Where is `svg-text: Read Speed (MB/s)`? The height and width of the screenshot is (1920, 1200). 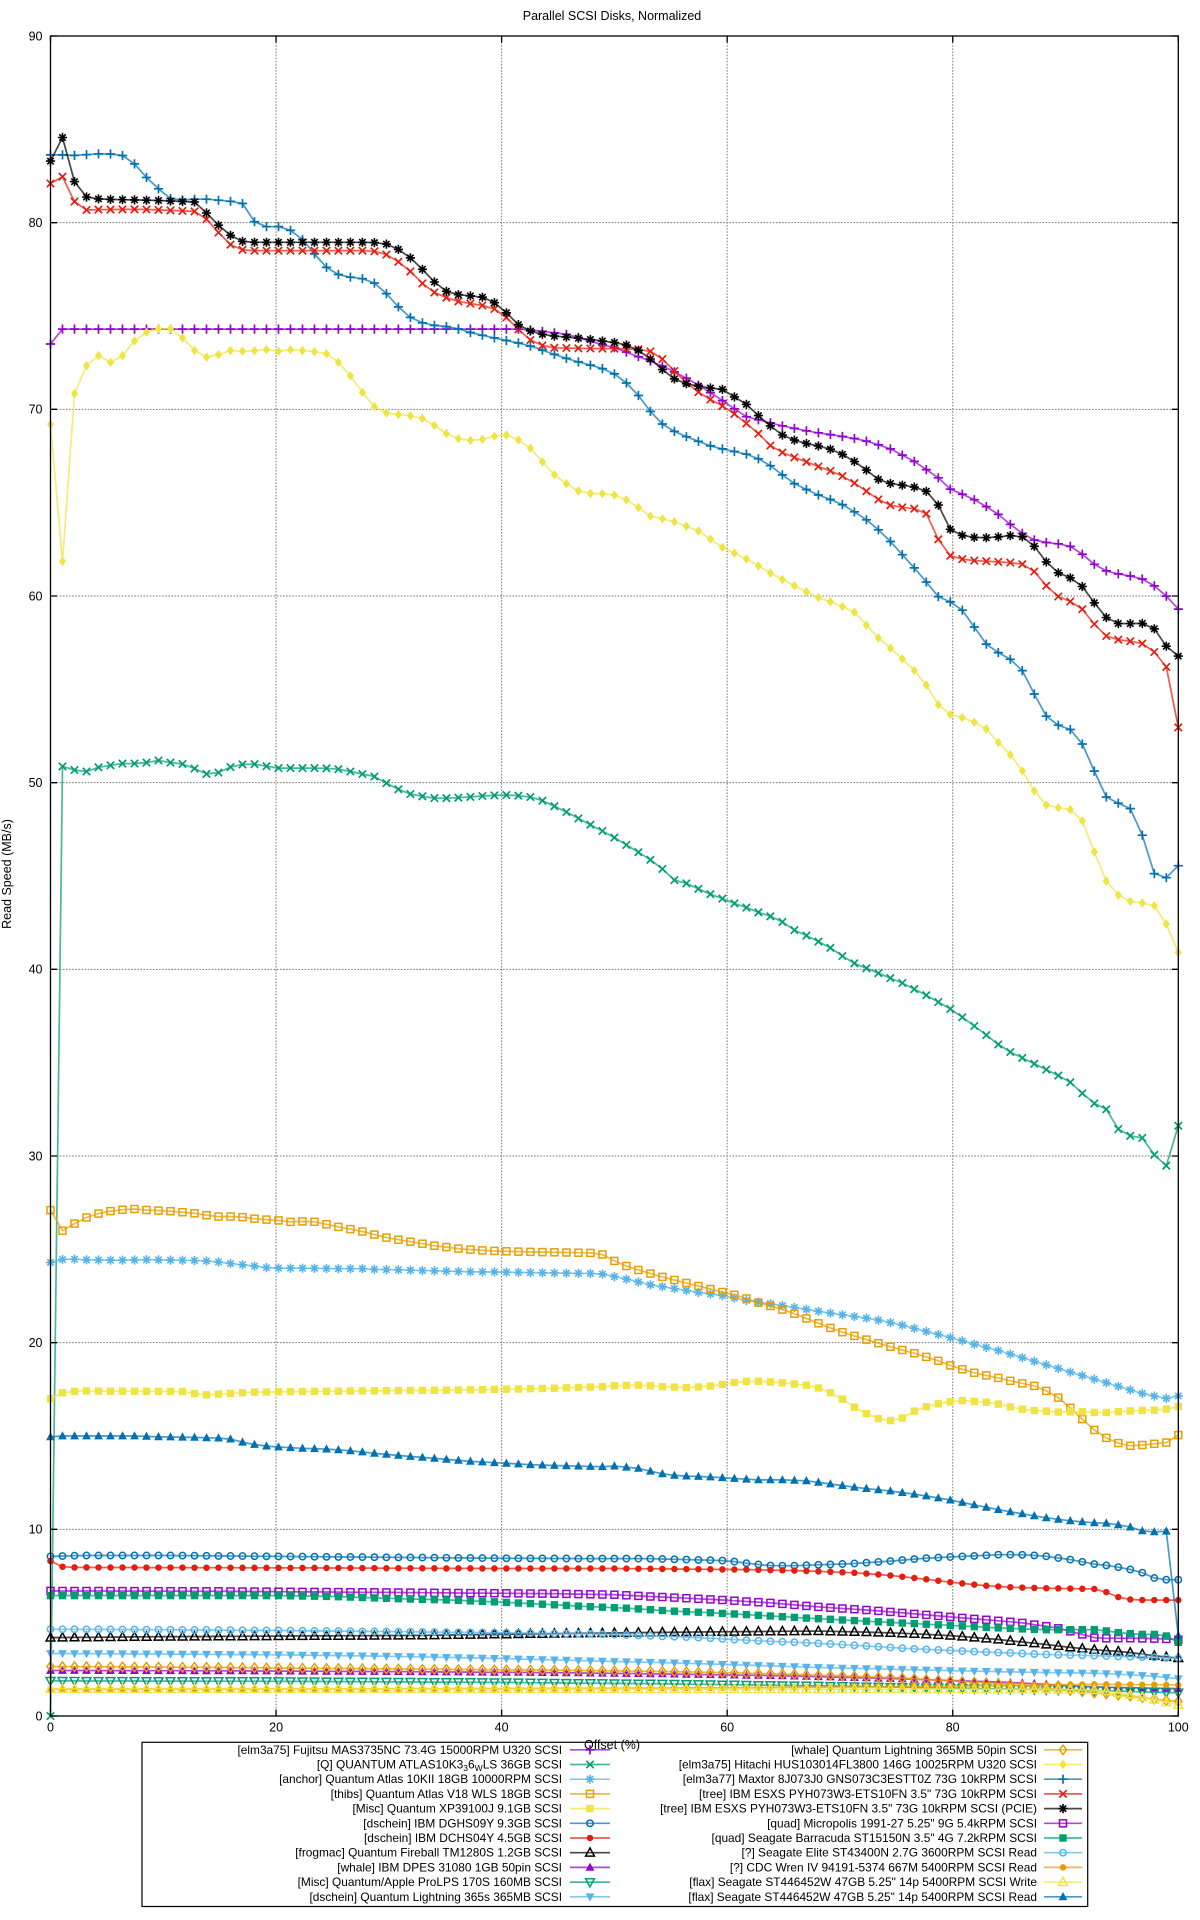
svg-text: Read Speed (MB/s) is located at coordinates (7, 874).